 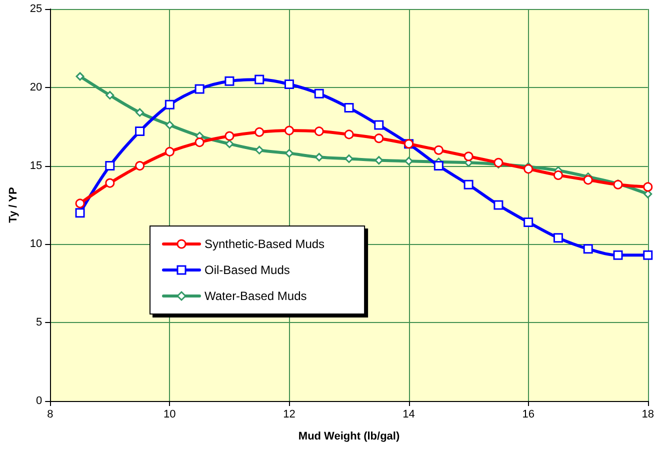 I want to click on x-tick-label: 18, so click(x=648, y=414).